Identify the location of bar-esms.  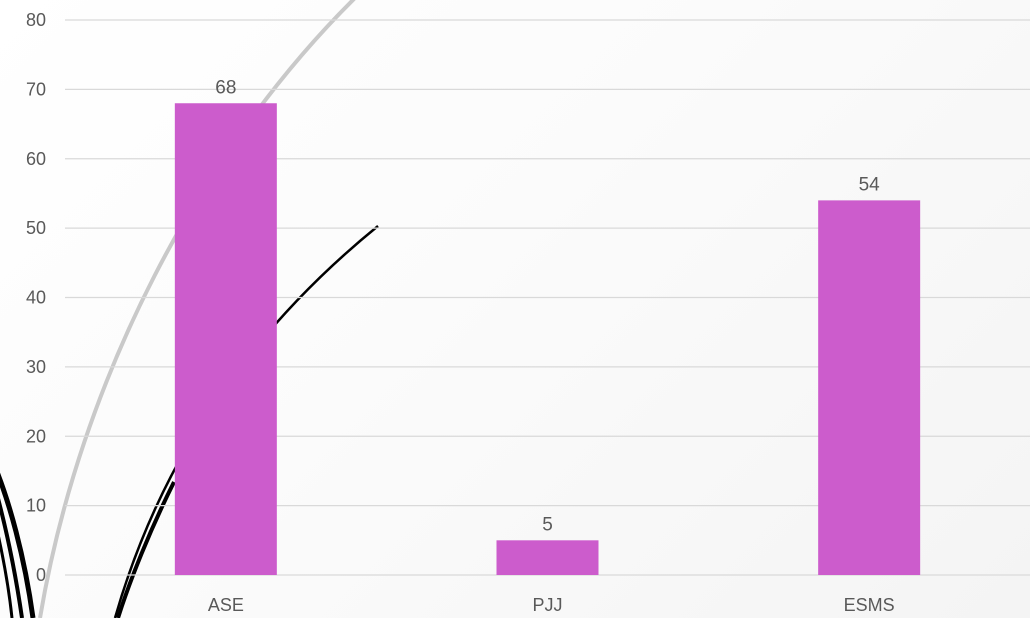
(869, 387).